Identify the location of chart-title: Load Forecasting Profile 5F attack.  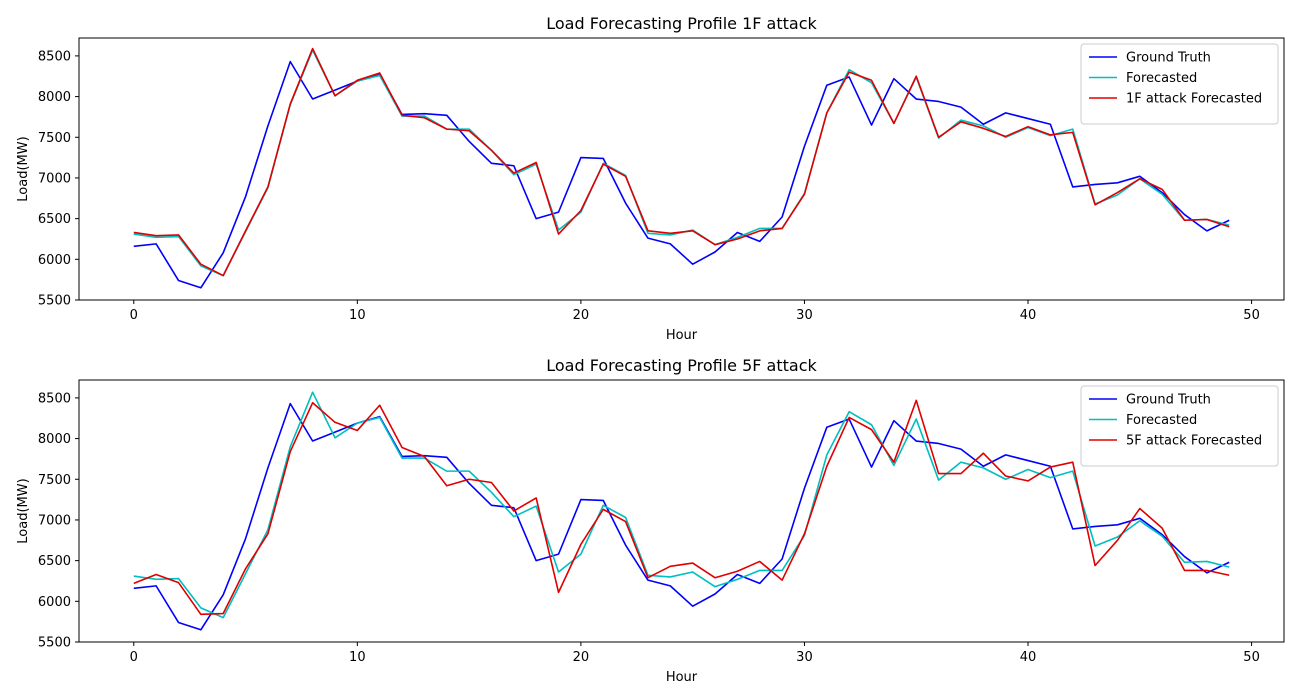
(681, 365).